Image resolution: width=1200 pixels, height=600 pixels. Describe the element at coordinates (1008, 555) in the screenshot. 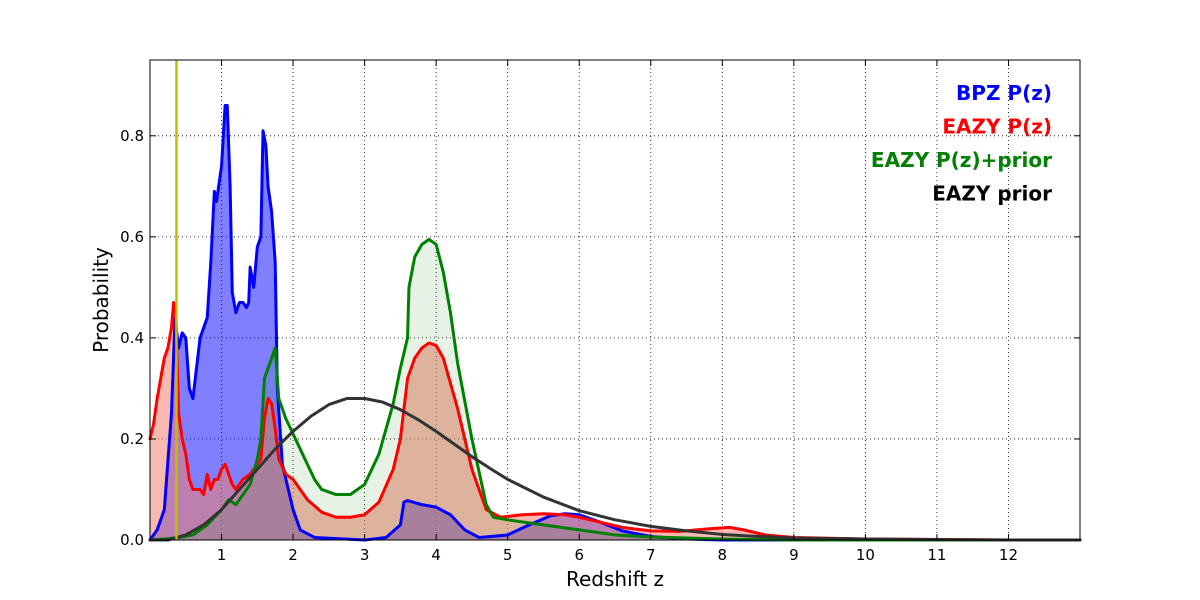

I see `x-tick-label: 12` at that location.